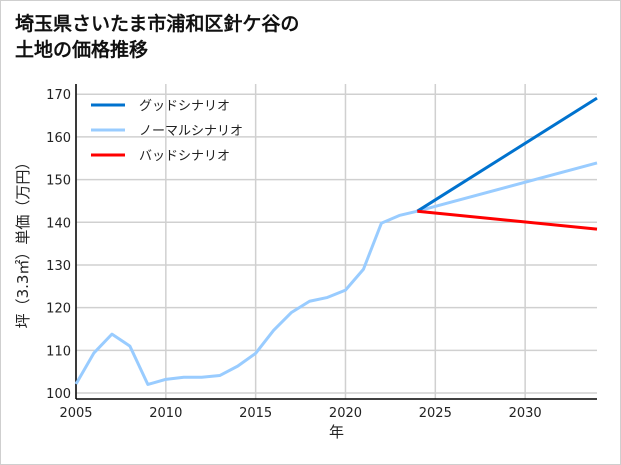 The height and width of the screenshot is (465, 621). I want to click on y-axis-label: 坪（3.3㎡）単価（万円）, so click(23, 242).